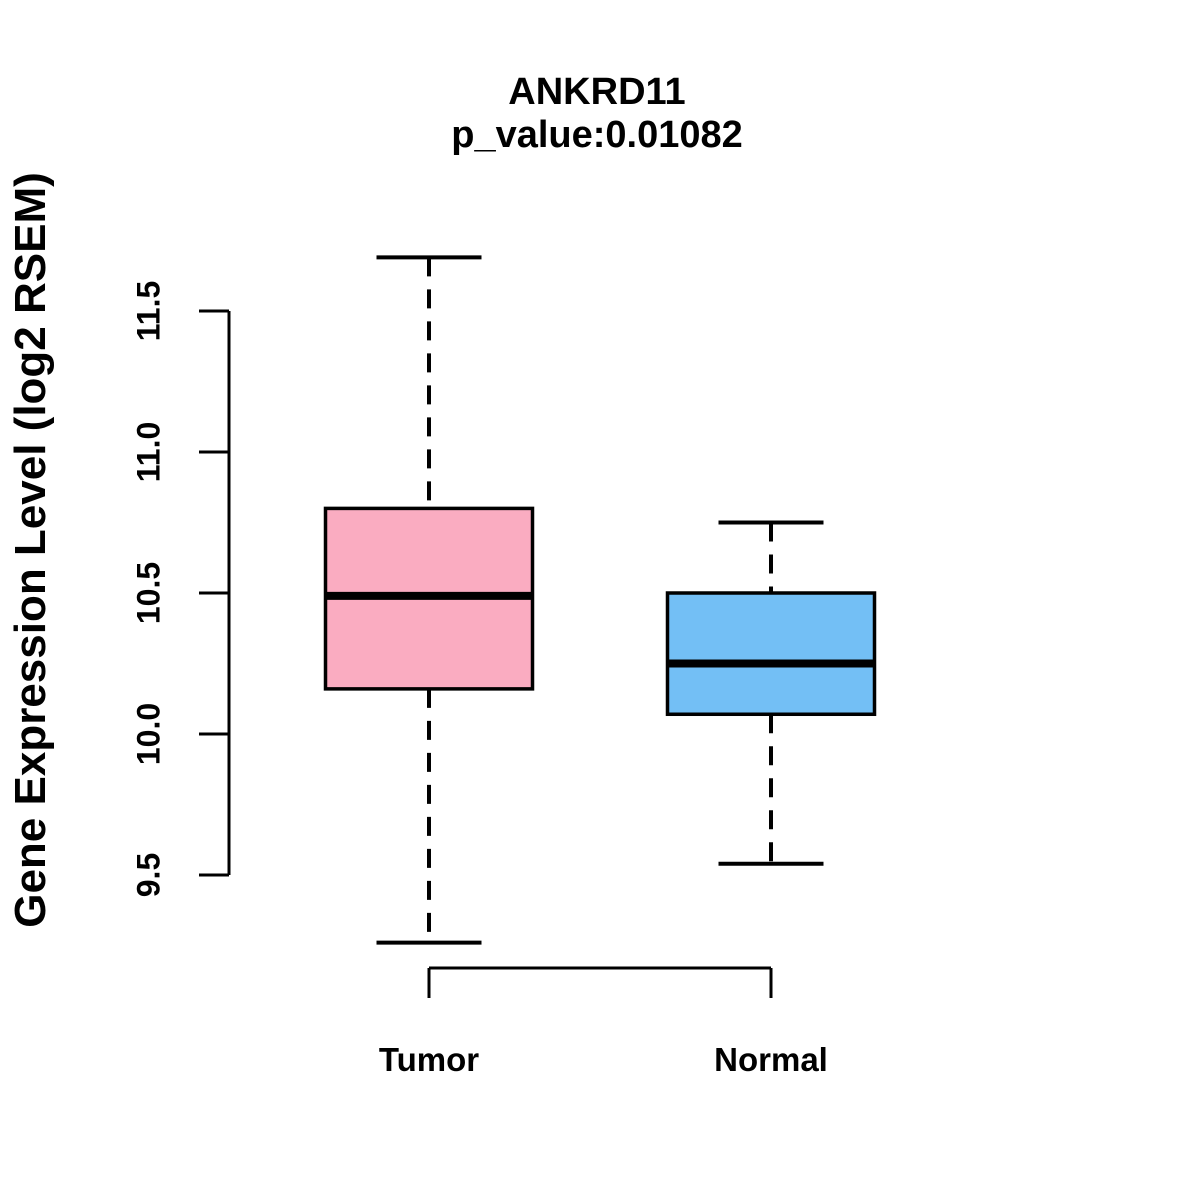  I want to click on normal-box, so click(771, 654).